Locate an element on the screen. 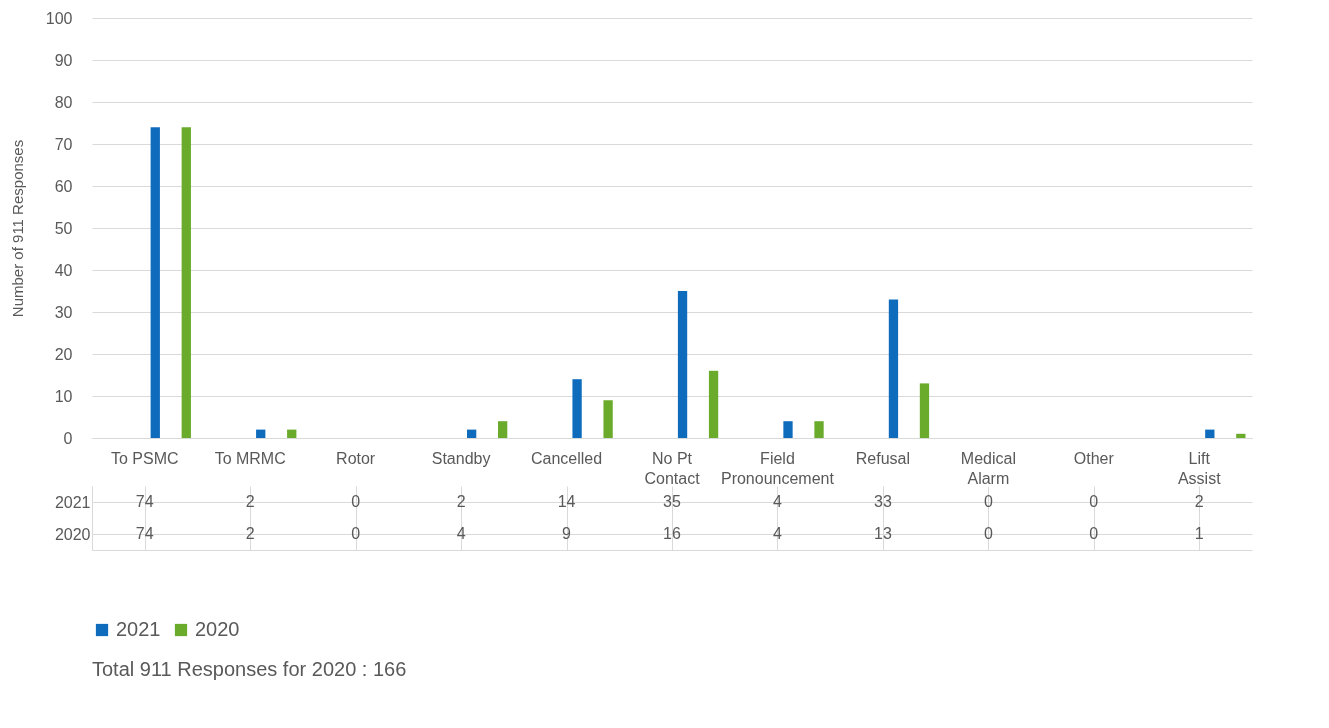  text: 2021 is located at coordinates (72, 502).